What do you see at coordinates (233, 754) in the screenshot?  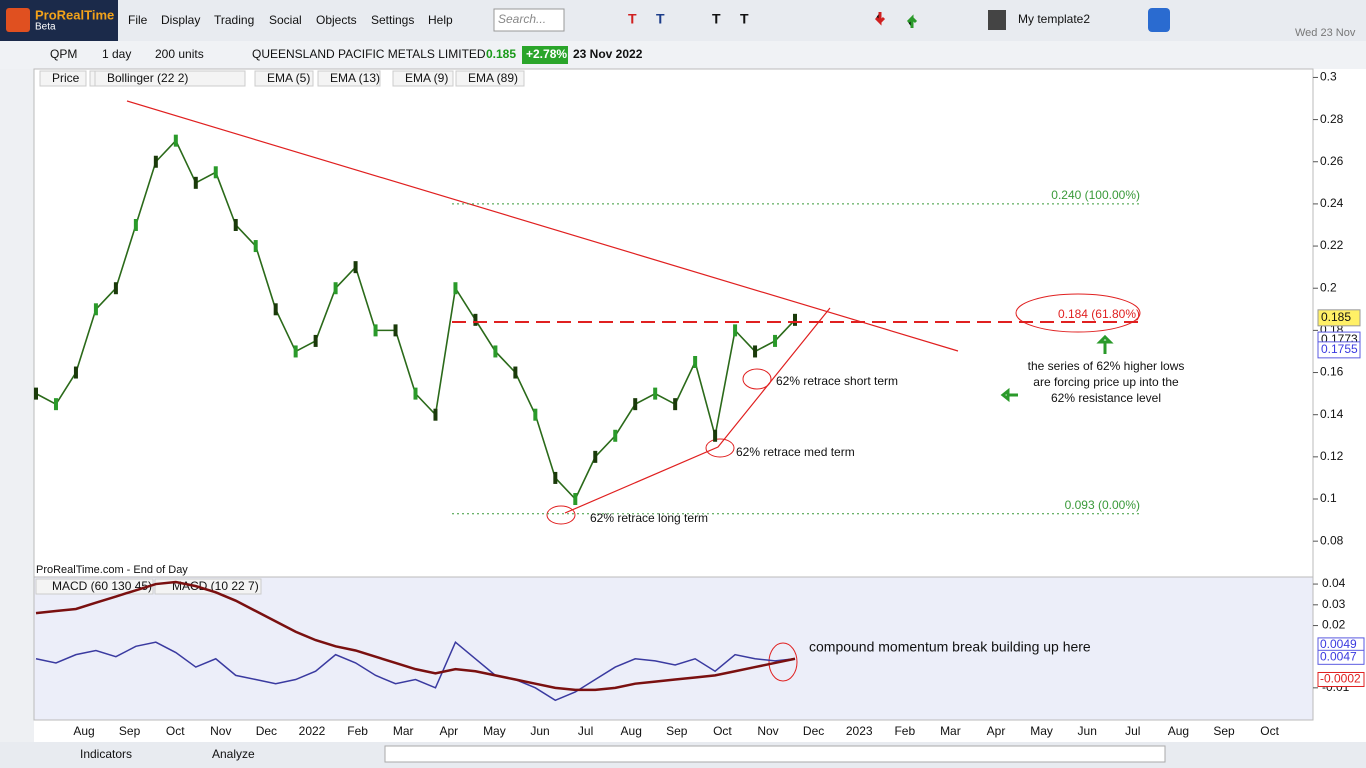 I see `analyze-button: Analyze` at bounding box center [233, 754].